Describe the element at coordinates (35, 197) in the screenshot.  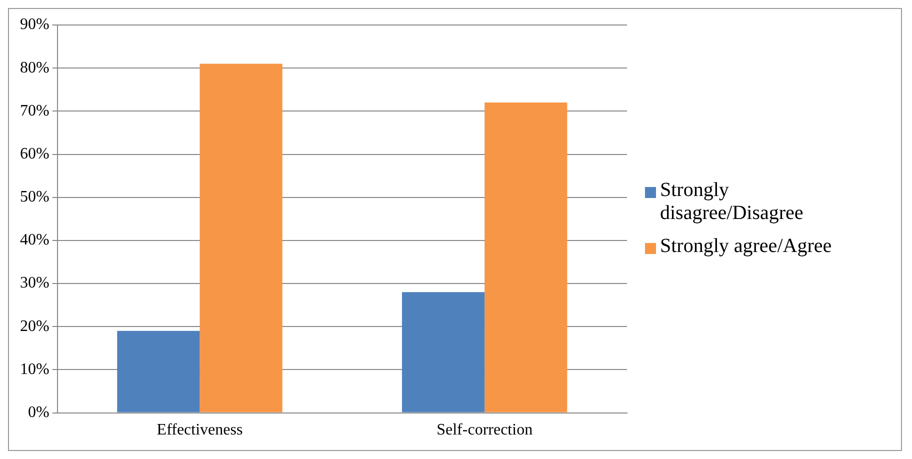
I see `y-tick-label: 50%` at that location.